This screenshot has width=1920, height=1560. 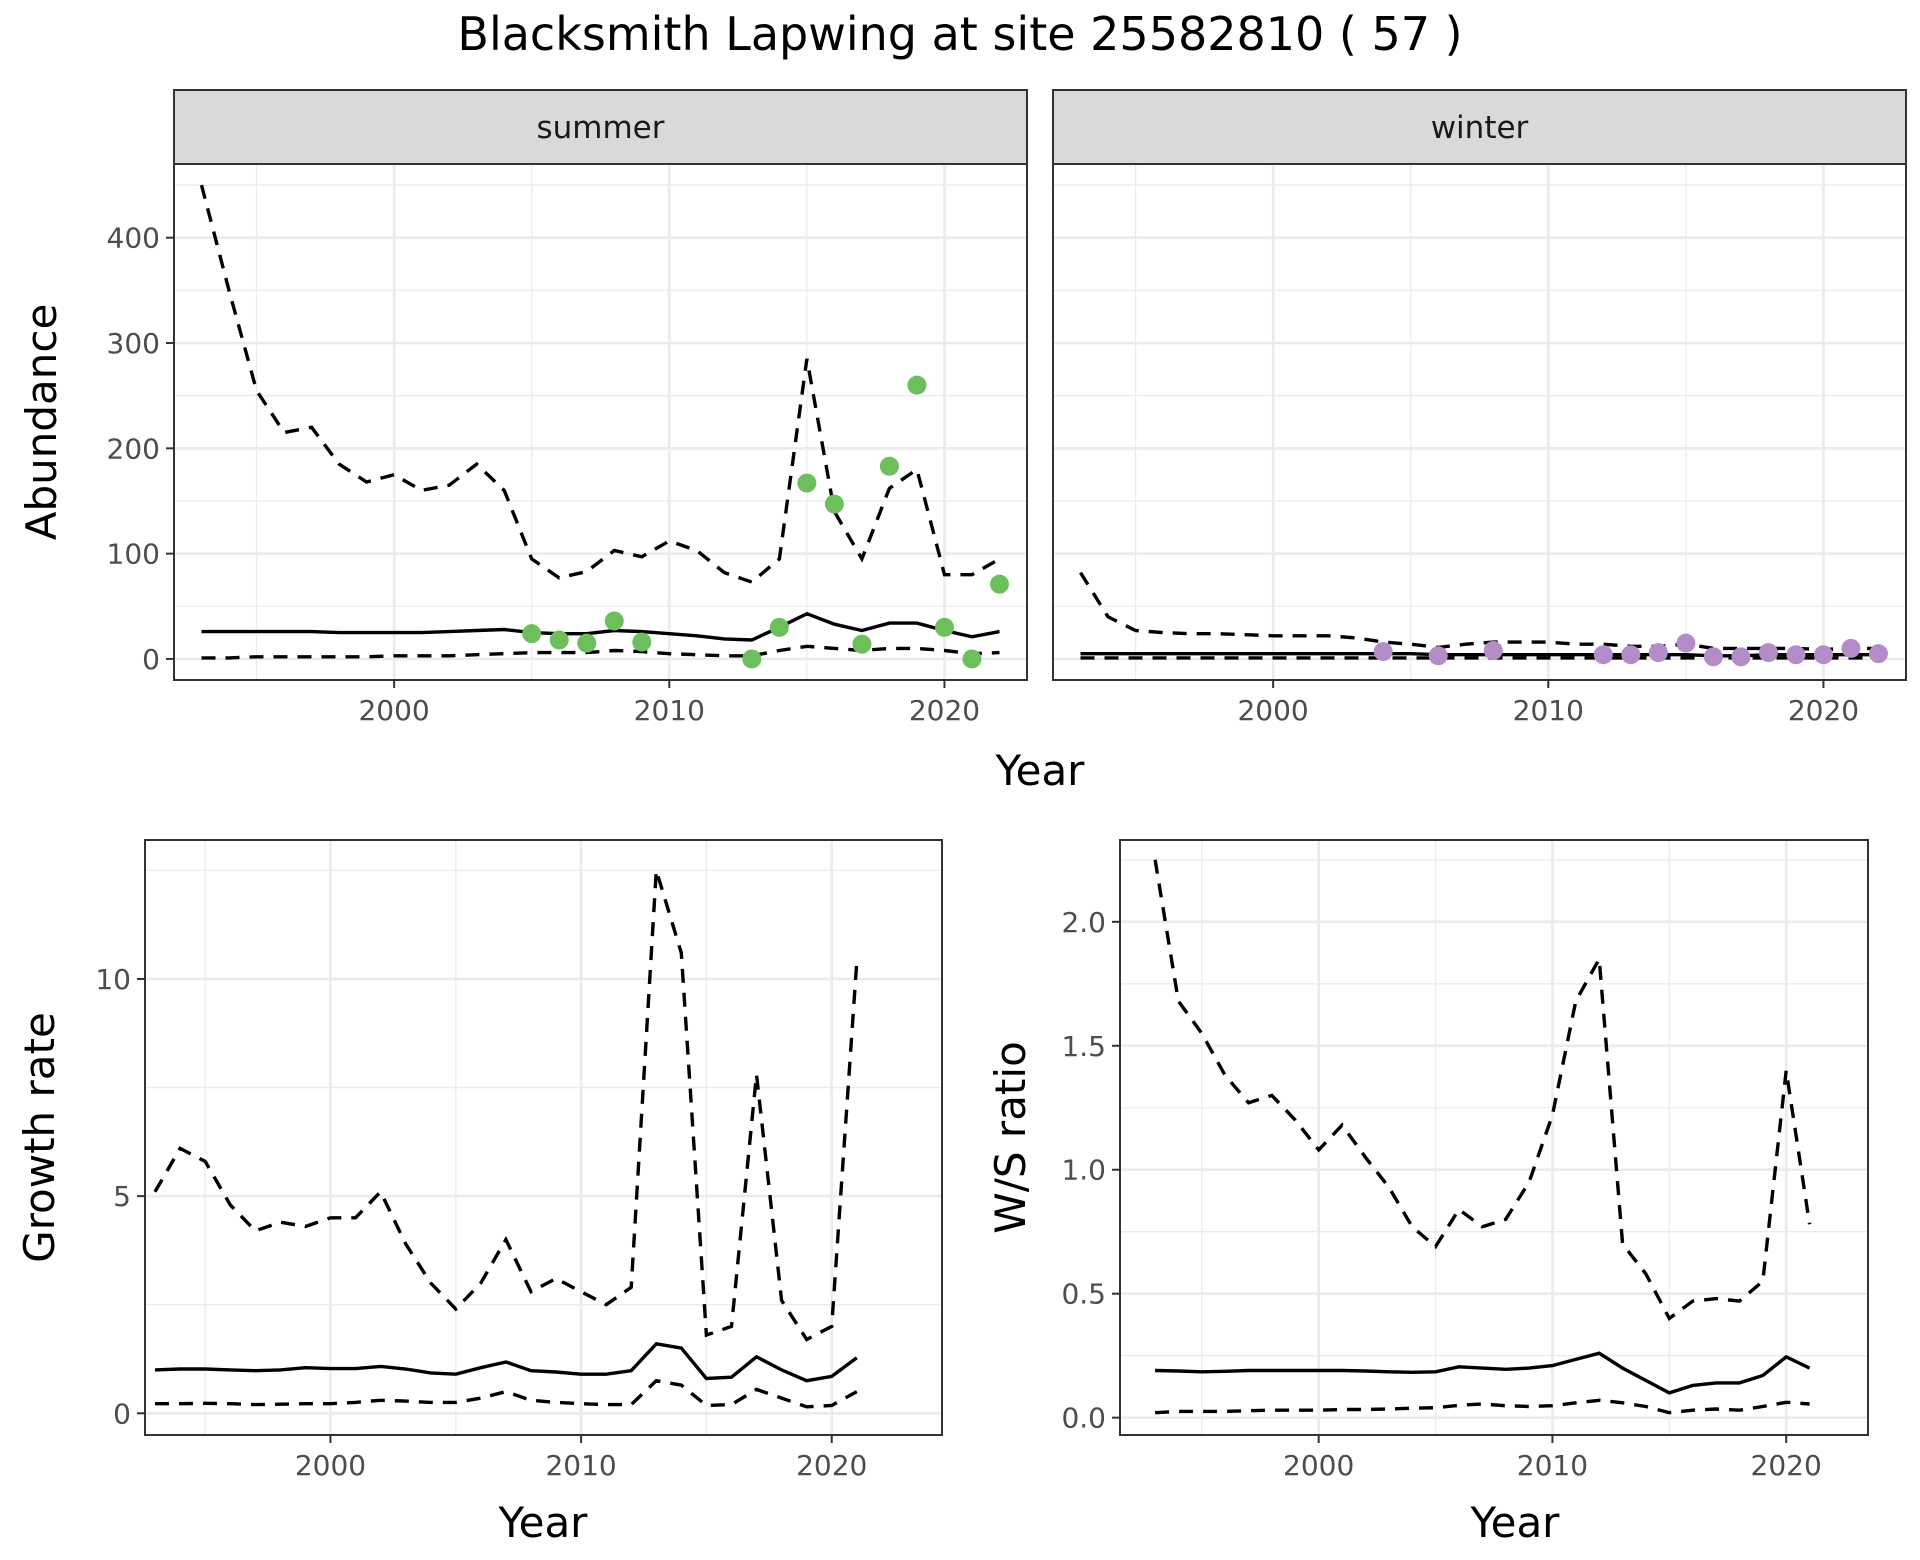 What do you see at coordinates (1083, 1418) in the screenshot?
I see `y-tick-label: 0.0` at bounding box center [1083, 1418].